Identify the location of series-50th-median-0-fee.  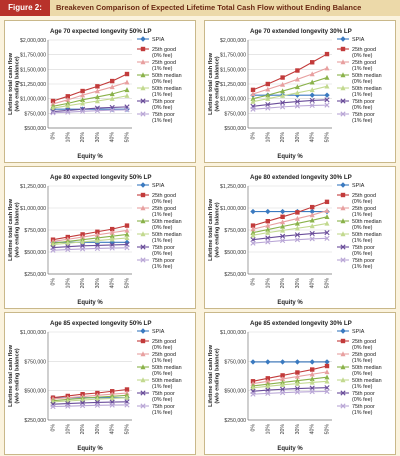
(290, 87).